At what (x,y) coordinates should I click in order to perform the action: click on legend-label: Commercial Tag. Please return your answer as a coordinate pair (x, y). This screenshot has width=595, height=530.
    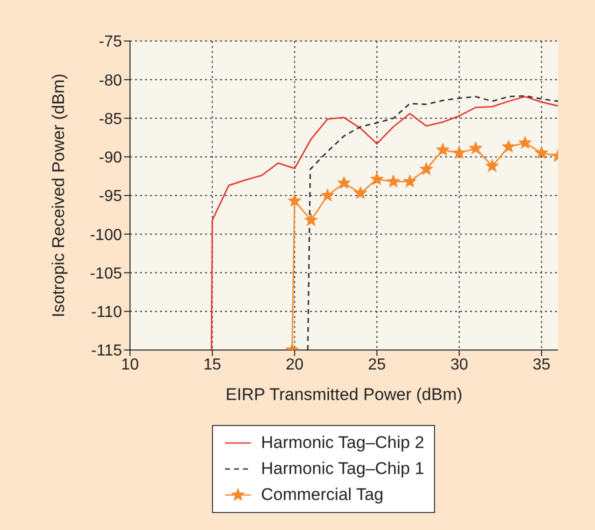
    Looking at the image, I should click on (322, 495).